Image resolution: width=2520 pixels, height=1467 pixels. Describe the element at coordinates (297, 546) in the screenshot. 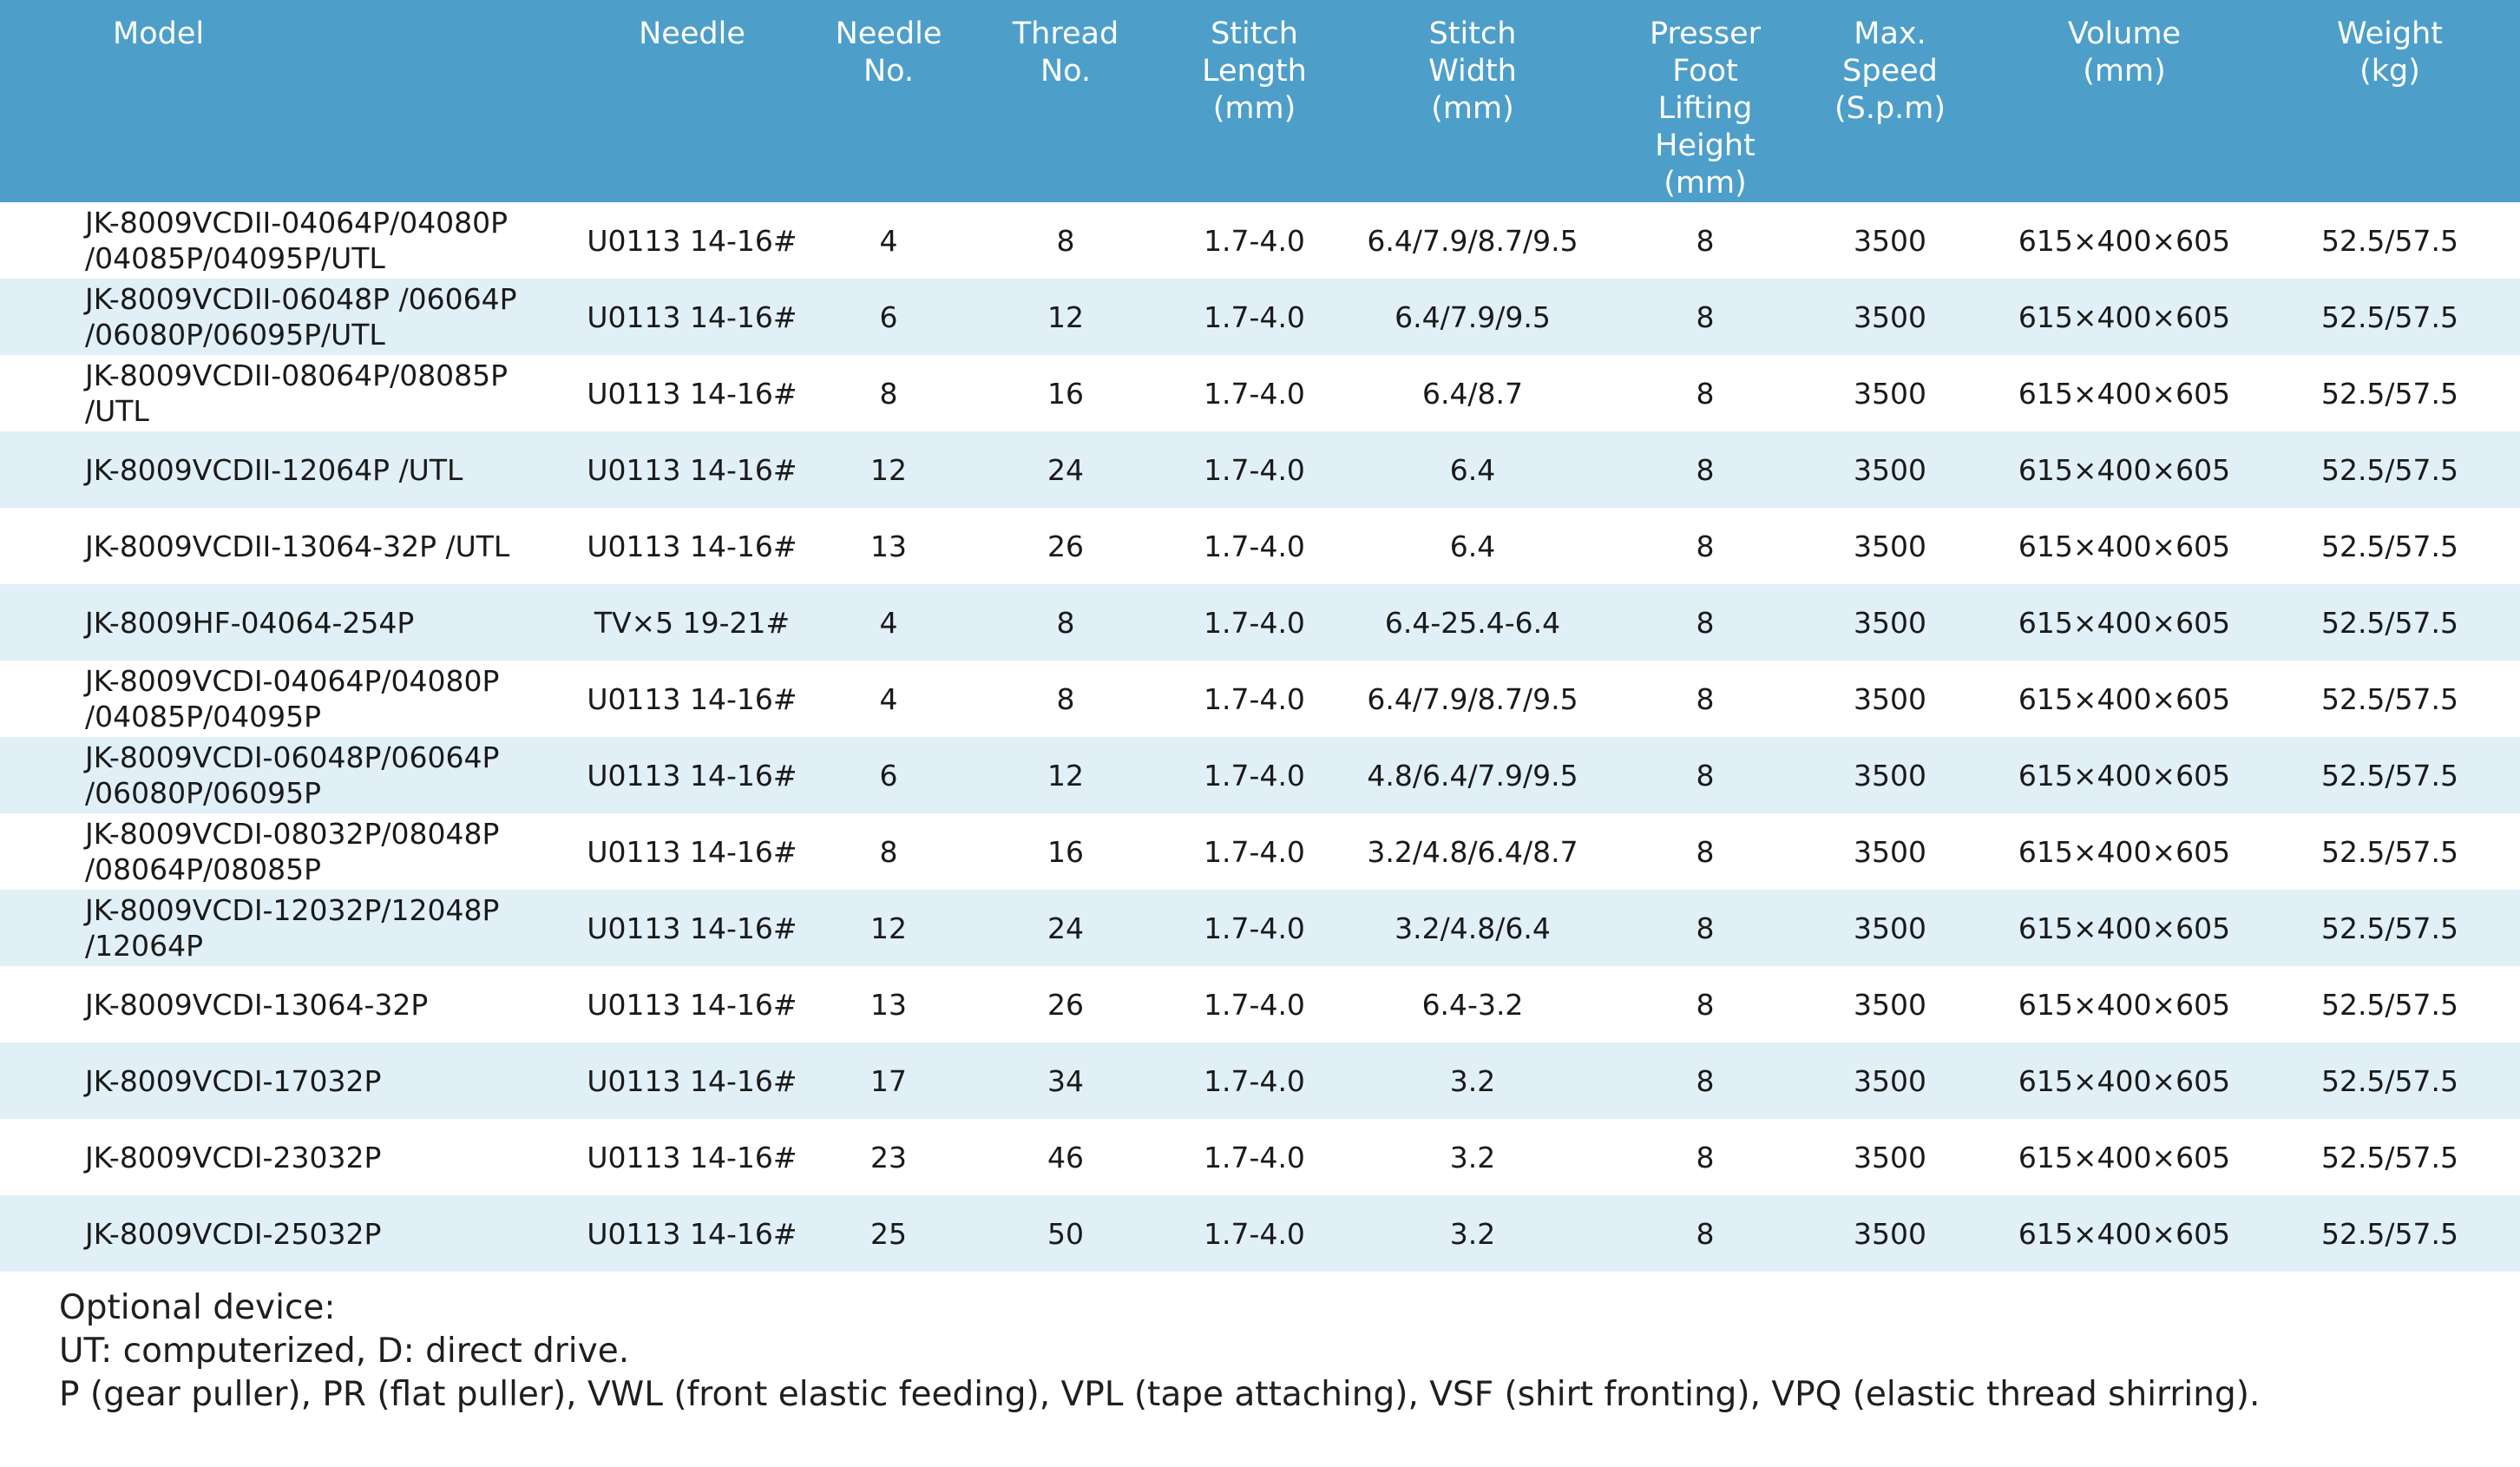

I see `cell-model: JK-8009VCDII-13064-32P /UTL` at that location.